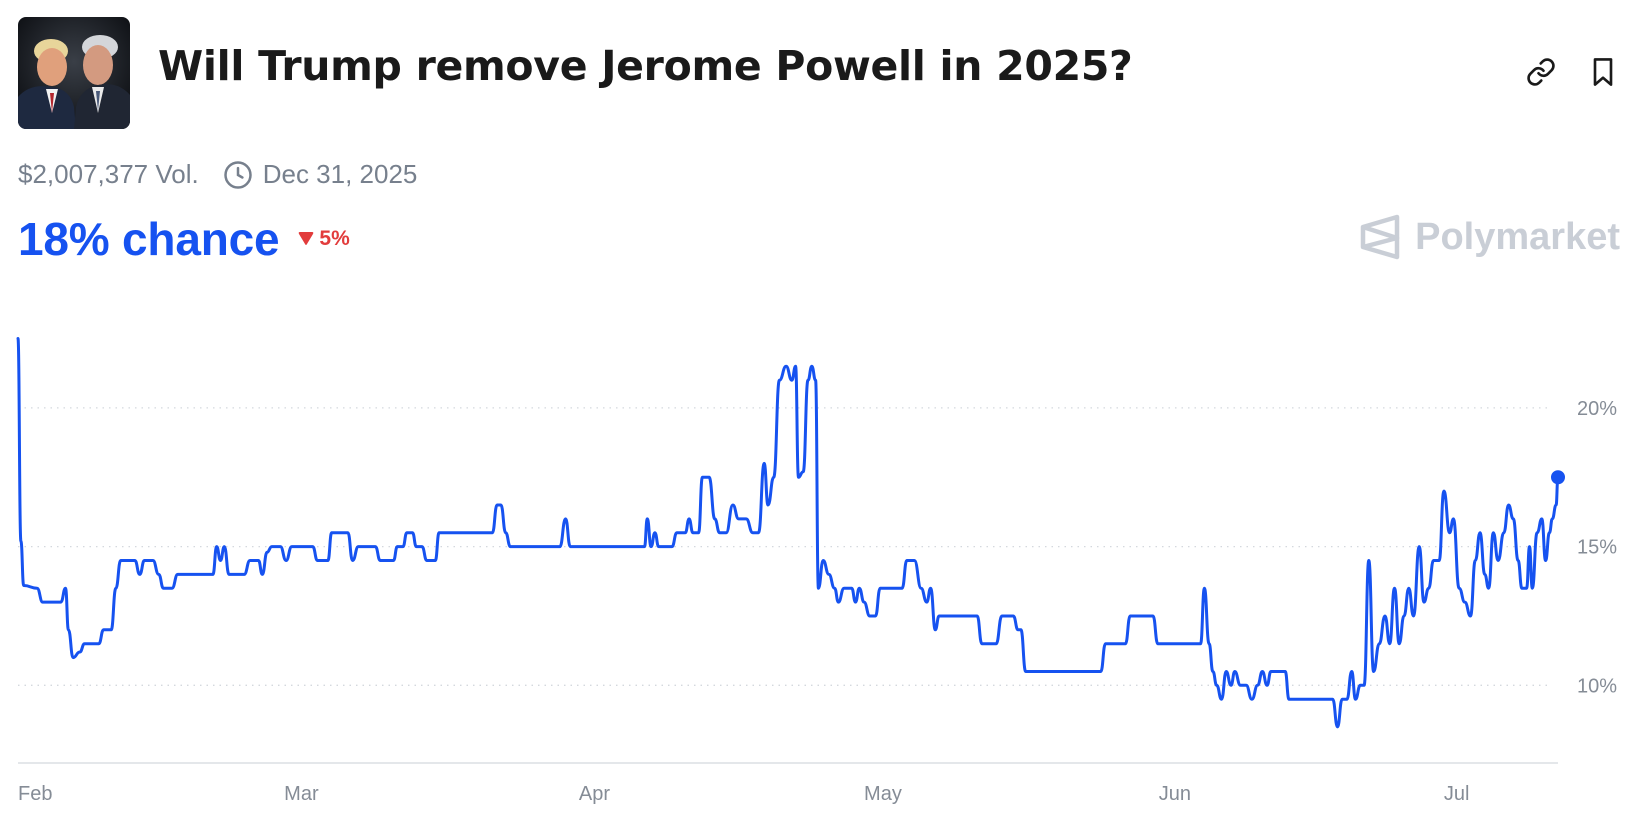 The height and width of the screenshot is (818, 1634). I want to click on market-title: Will Trump remove Jerome Powell in 2025?, so click(645, 66).